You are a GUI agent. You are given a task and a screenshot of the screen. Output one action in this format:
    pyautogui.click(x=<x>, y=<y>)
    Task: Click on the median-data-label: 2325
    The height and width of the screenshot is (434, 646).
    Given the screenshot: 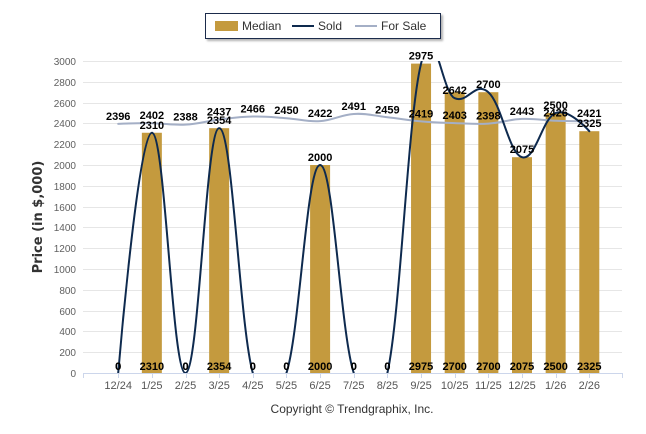 What is the action you would take?
    pyautogui.click(x=589, y=367)
    